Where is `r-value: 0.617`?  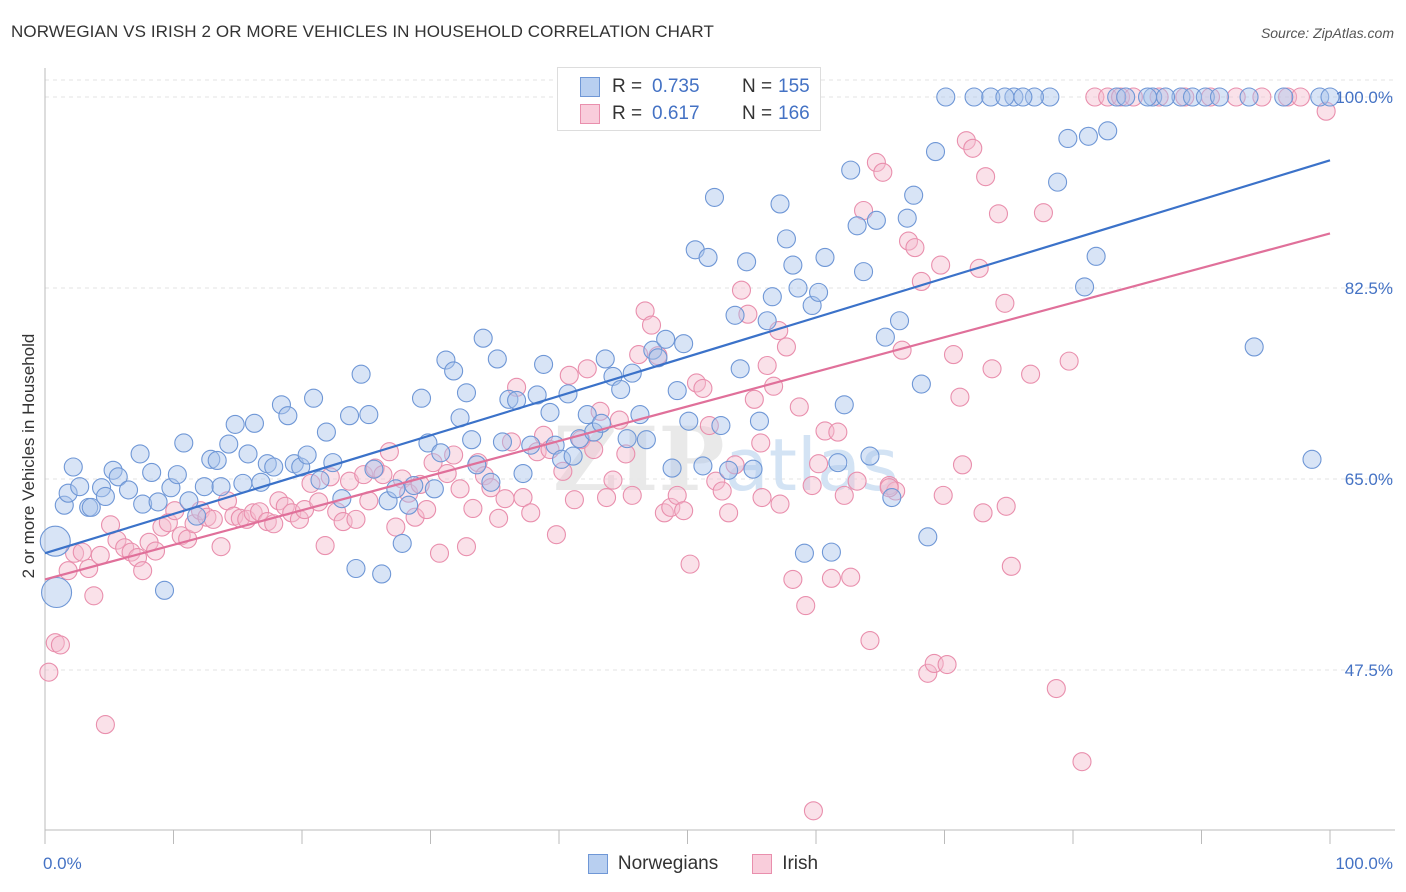
r-value: 0.617 is located at coordinates (676, 113).